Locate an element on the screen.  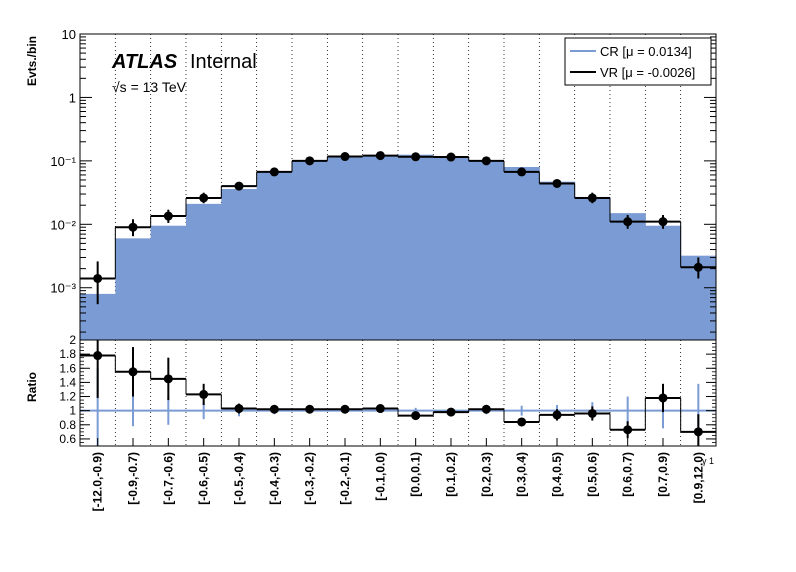
ratio-y-tick-label: 1.8 is located at coordinates (67, 354).